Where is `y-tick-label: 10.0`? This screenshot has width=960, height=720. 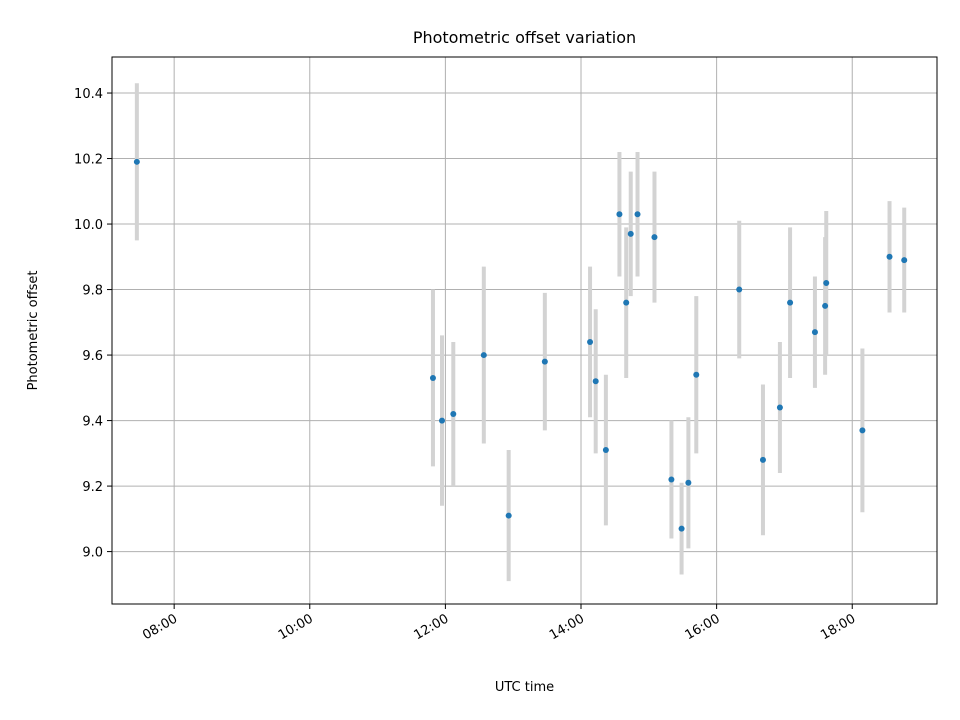 y-tick-label: 10.0 is located at coordinates (88, 225).